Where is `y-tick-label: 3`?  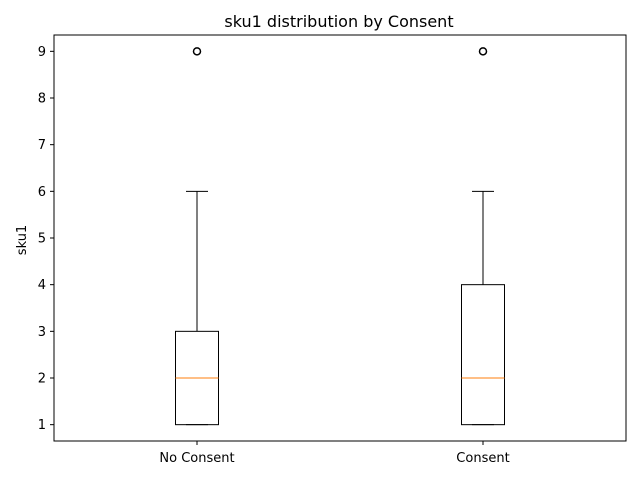 y-tick-label: 3 is located at coordinates (42, 332).